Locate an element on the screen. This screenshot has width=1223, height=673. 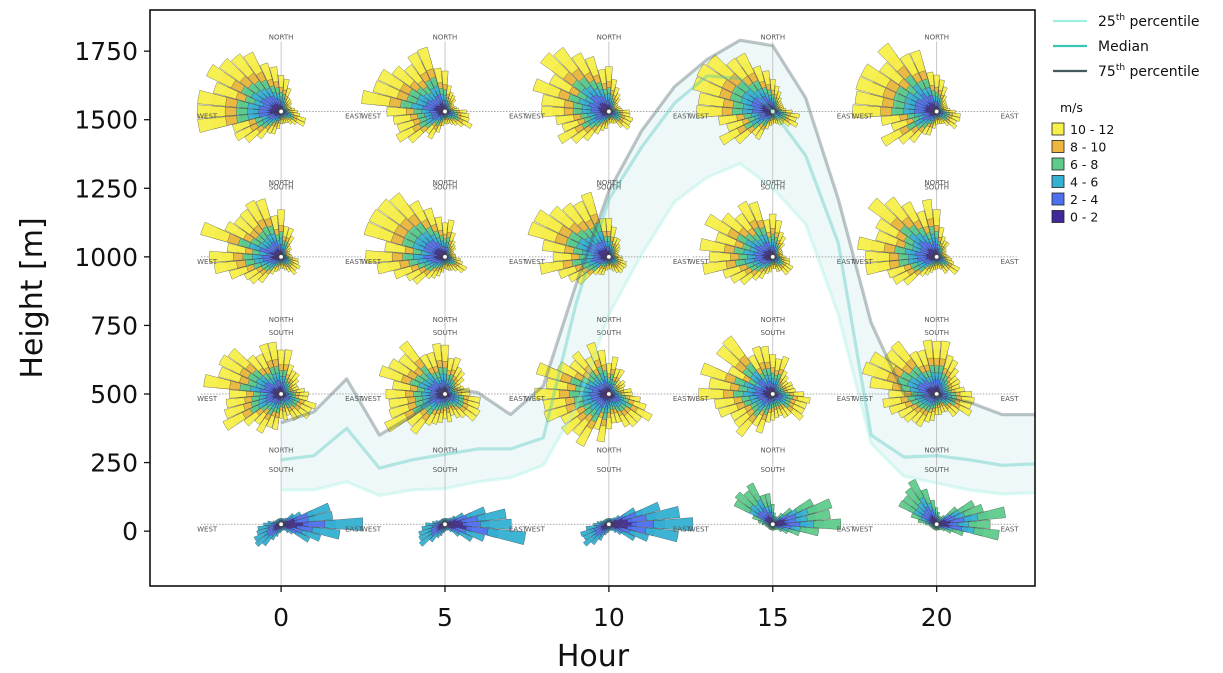
windrose-legend-label: 4 - 6 is located at coordinates (1084, 182).